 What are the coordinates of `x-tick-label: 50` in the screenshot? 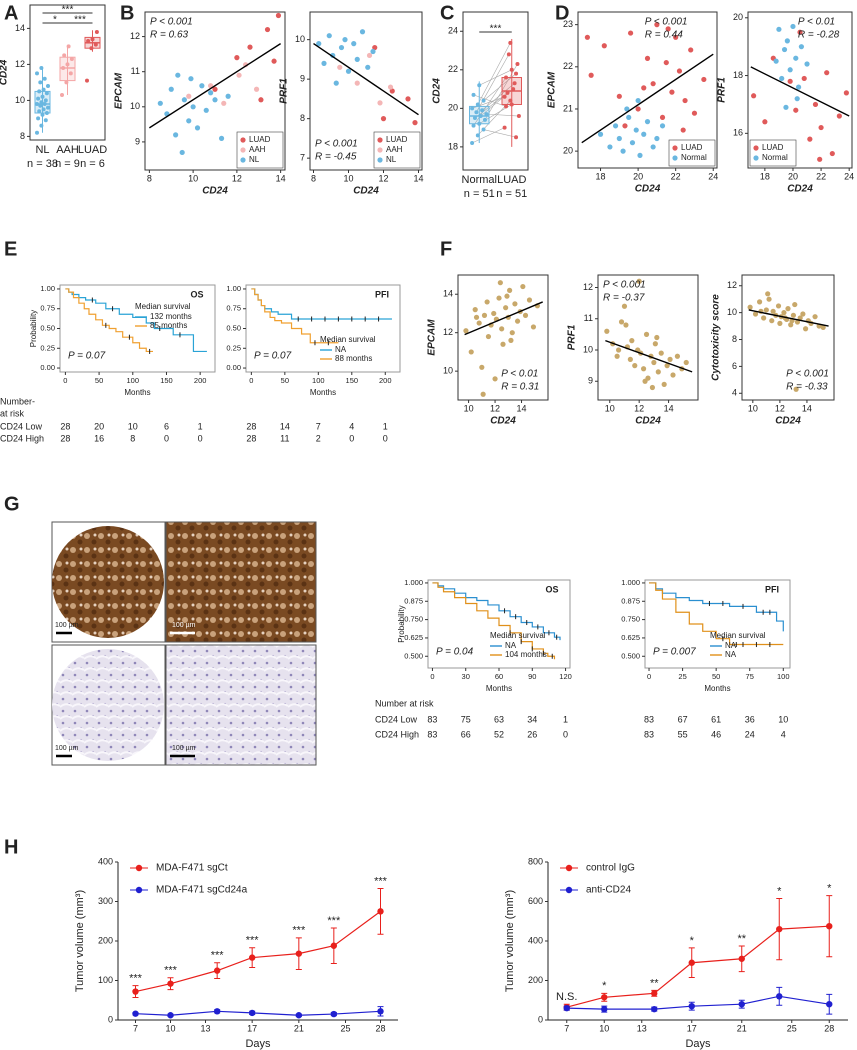 It's located at (99, 380).